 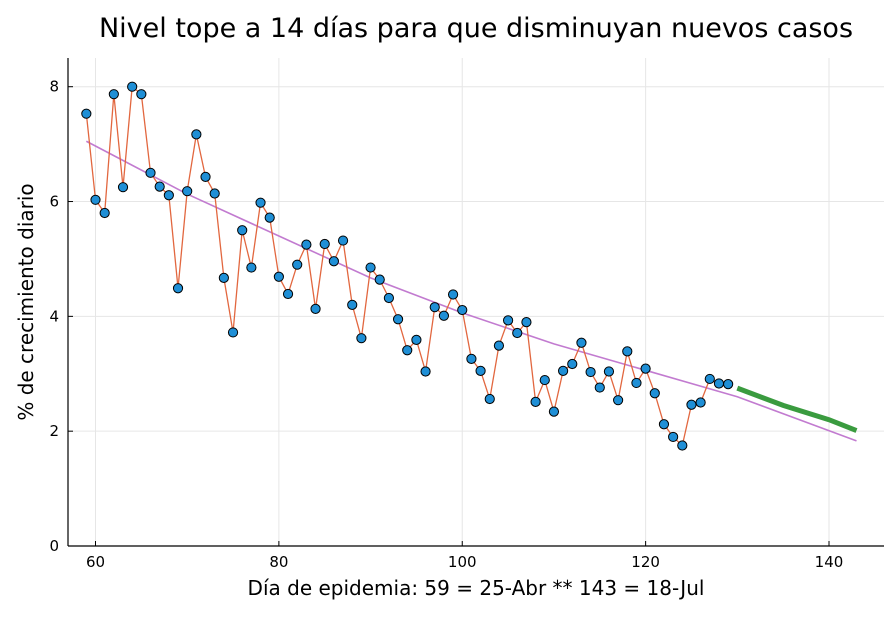 What do you see at coordinates (95, 562) in the screenshot?
I see `x-tick-label: 60` at bounding box center [95, 562].